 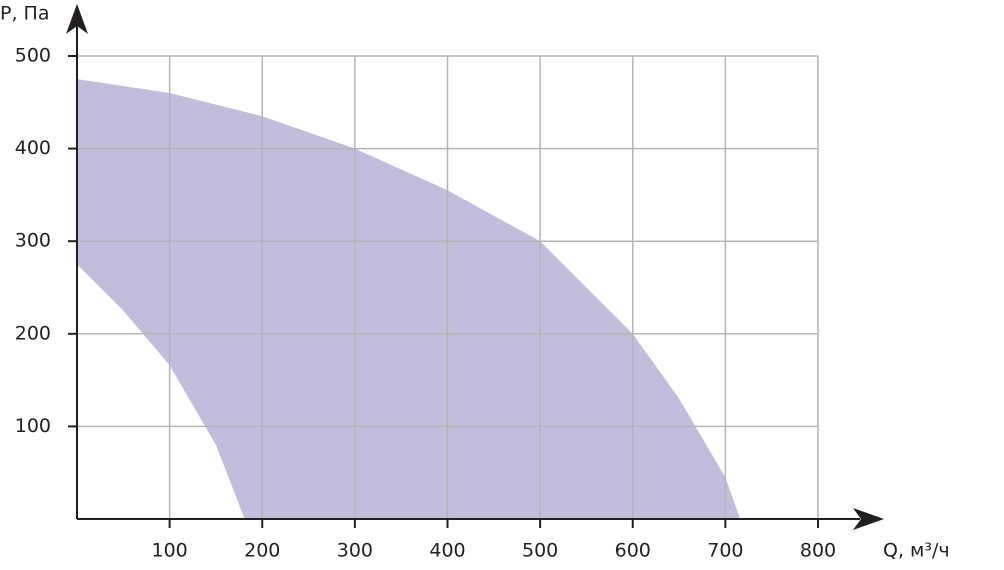 What do you see at coordinates (818, 551) in the screenshot?
I see `x-tick-label: 800` at bounding box center [818, 551].